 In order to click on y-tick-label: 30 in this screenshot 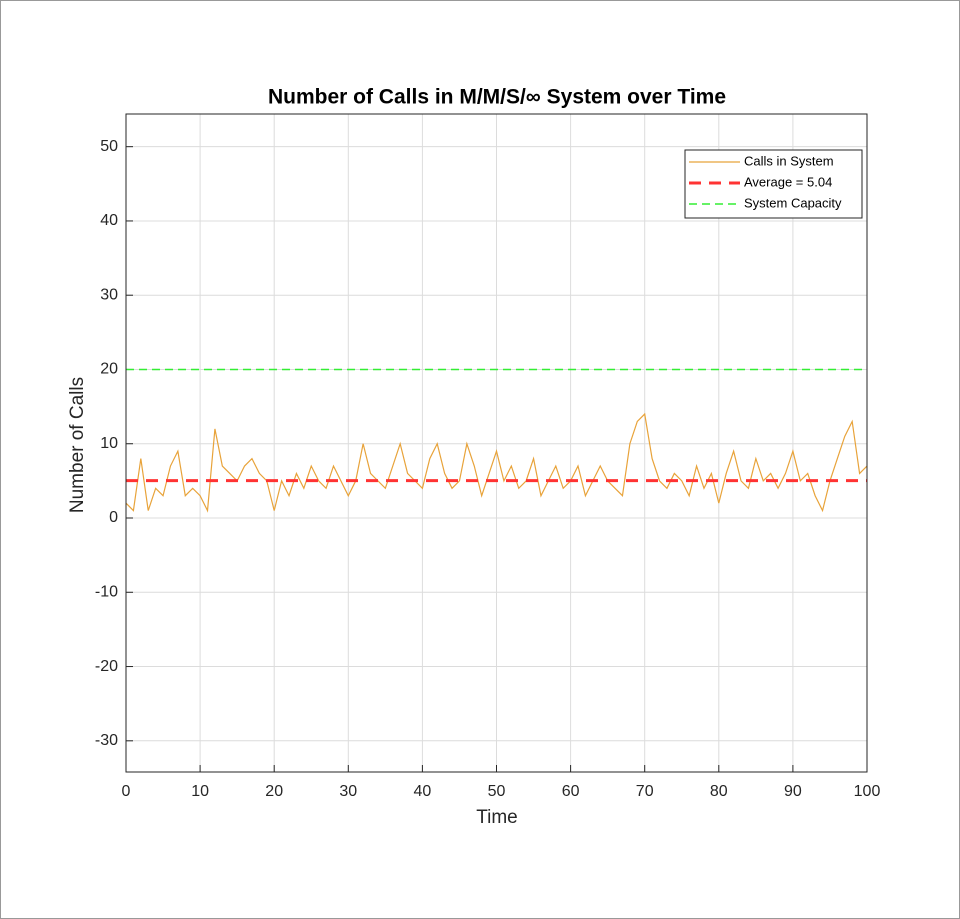, I will do `click(109, 294)`.